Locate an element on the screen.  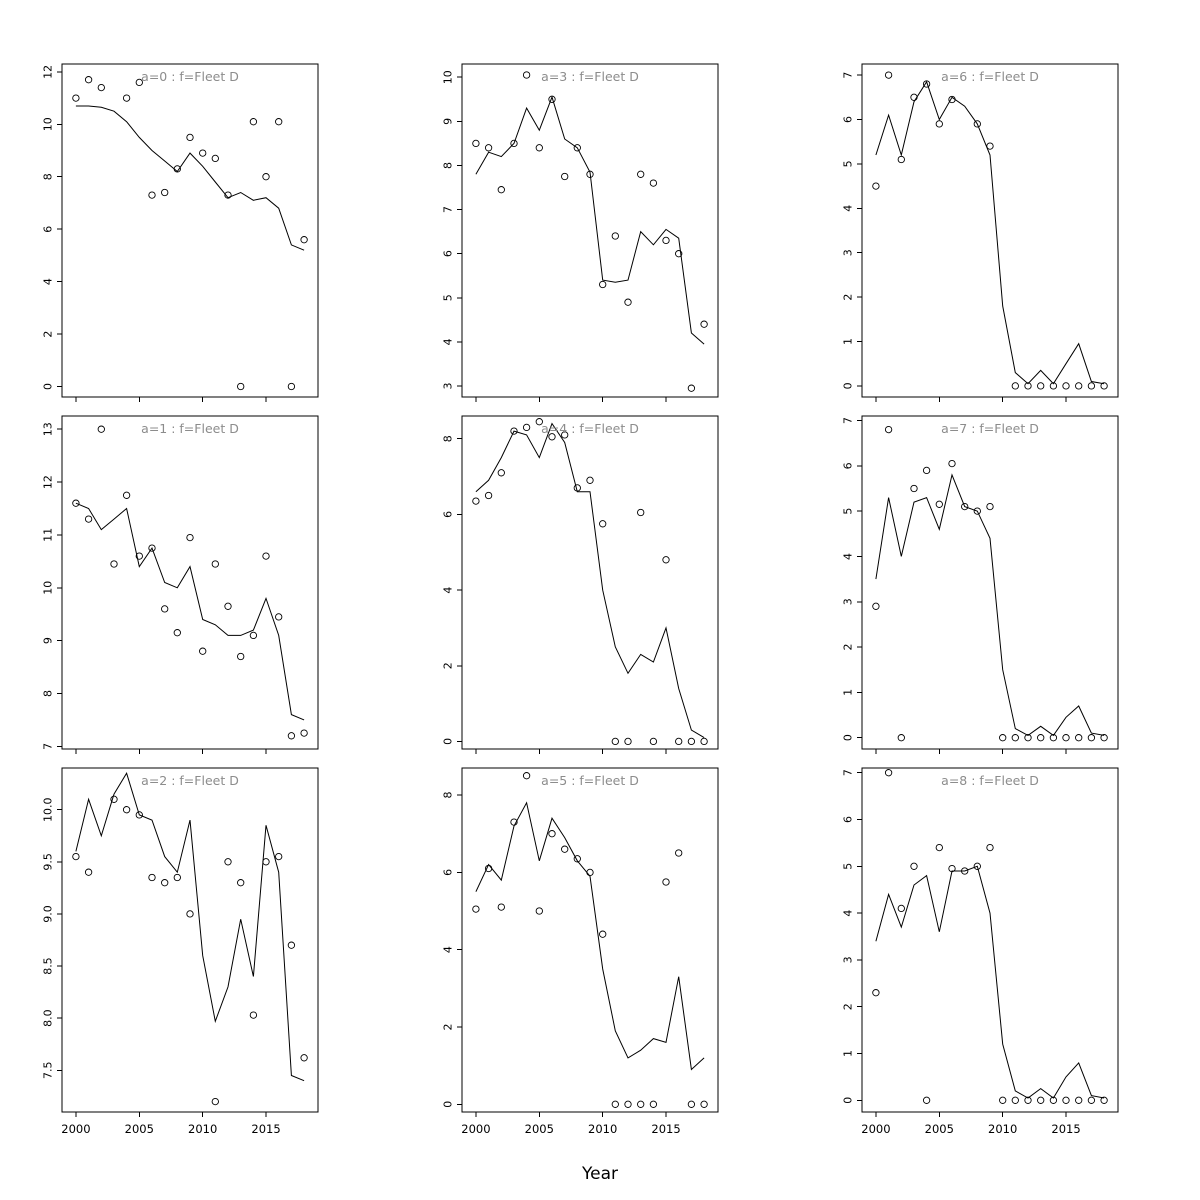
panel-svg: 3 4 5 6 7 8 9 10 a=3 : f=Fleet D is located at coordinates (580, 232).